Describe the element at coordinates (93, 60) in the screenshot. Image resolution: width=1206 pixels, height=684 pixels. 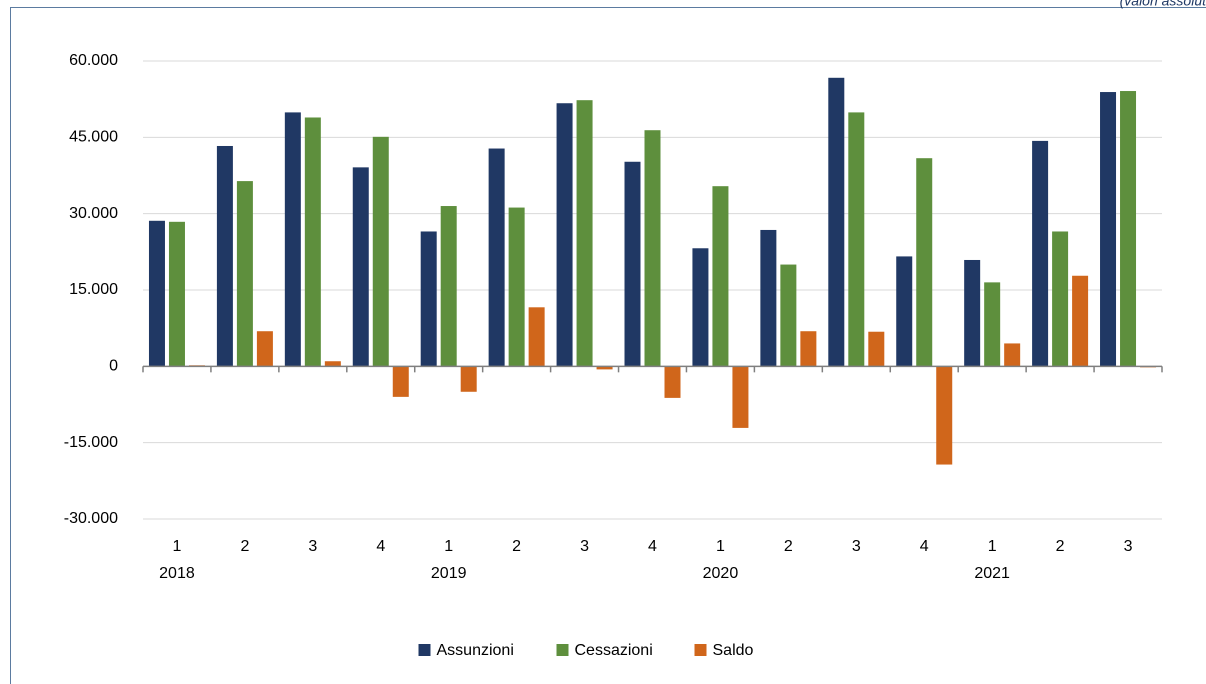
I see `y-tick-label: 60.000` at that location.